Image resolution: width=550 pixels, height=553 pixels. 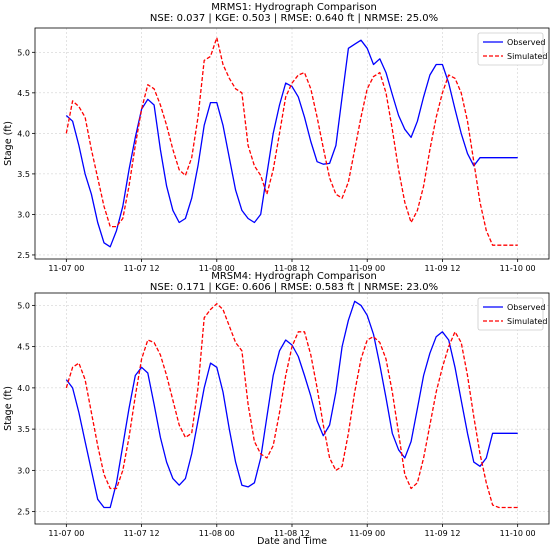 I want to click on x-axis-label: Date and Time, so click(x=292, y=541).